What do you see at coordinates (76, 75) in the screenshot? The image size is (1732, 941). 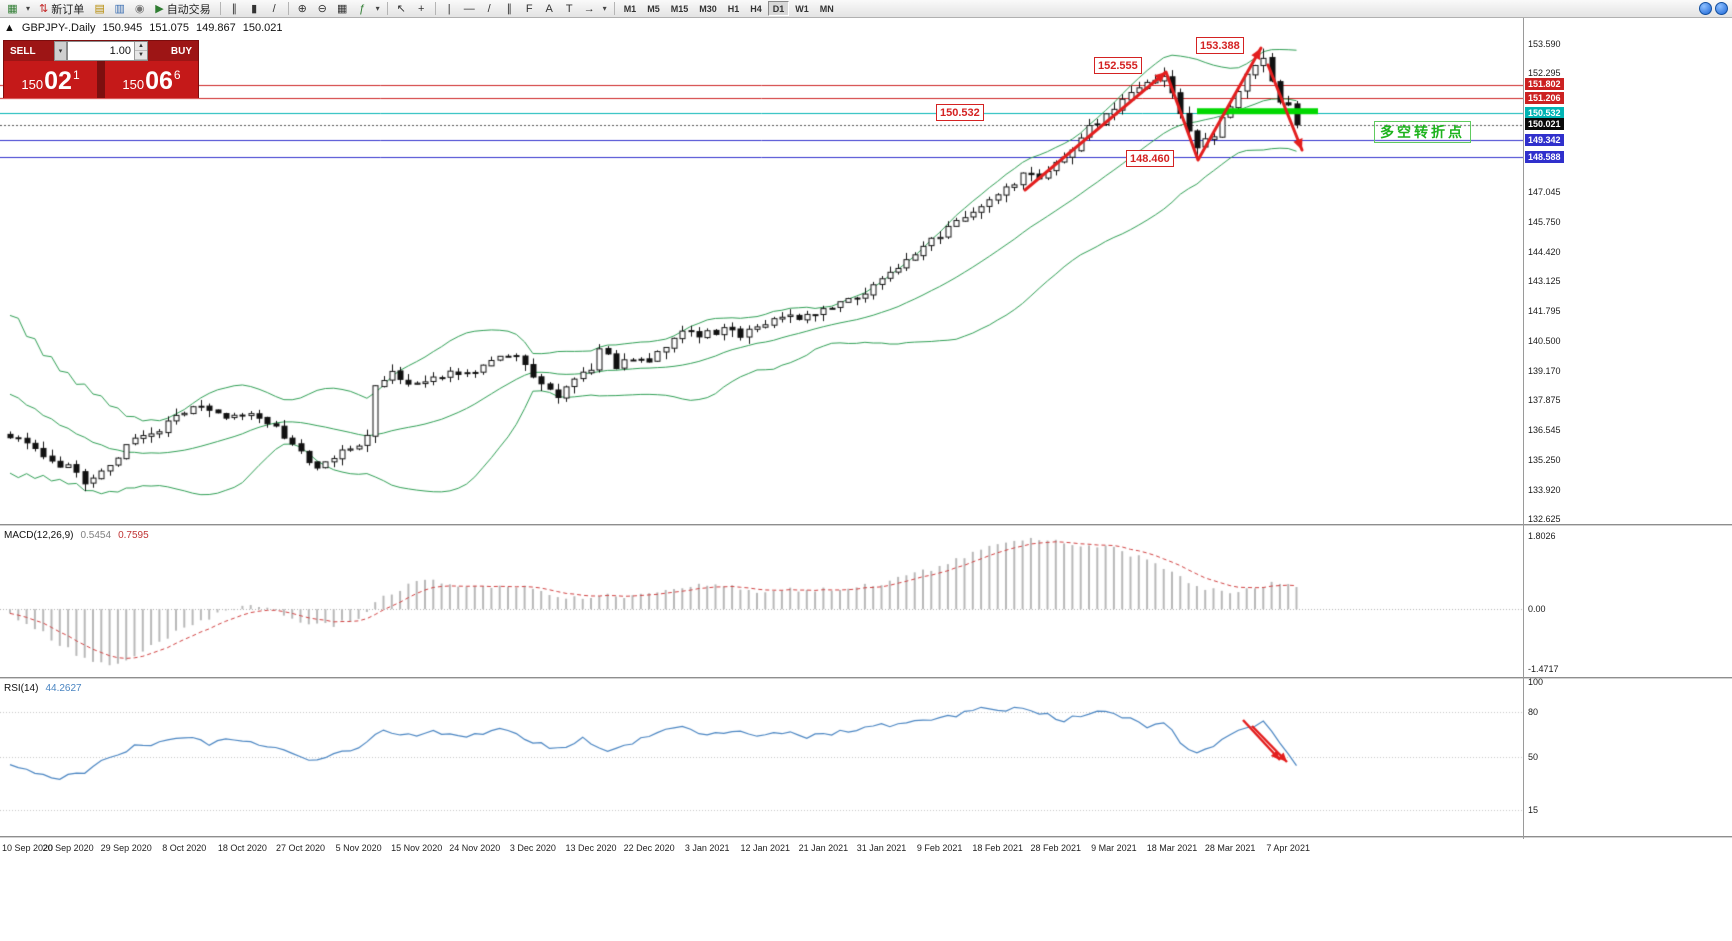 I see `sell-price-point: 1` at bounding box center [76, 75].